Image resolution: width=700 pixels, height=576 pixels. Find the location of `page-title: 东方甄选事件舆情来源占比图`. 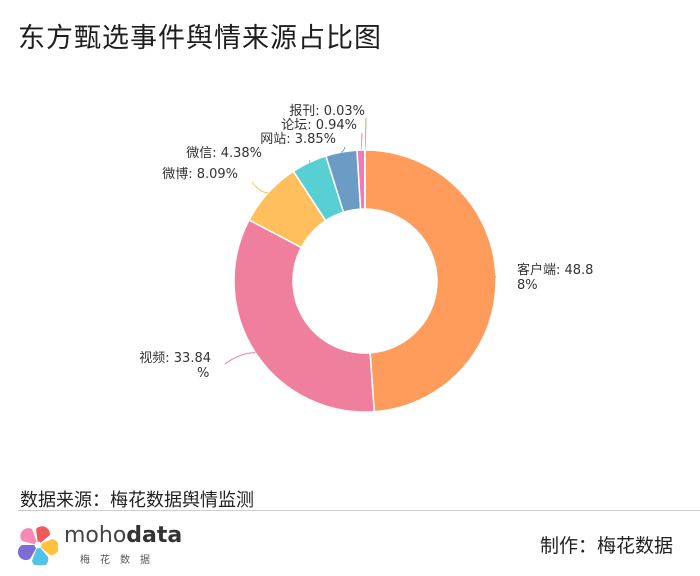

page-title: 东方甄选事件舆情来源占比图 is located at coordinates (200, 38).